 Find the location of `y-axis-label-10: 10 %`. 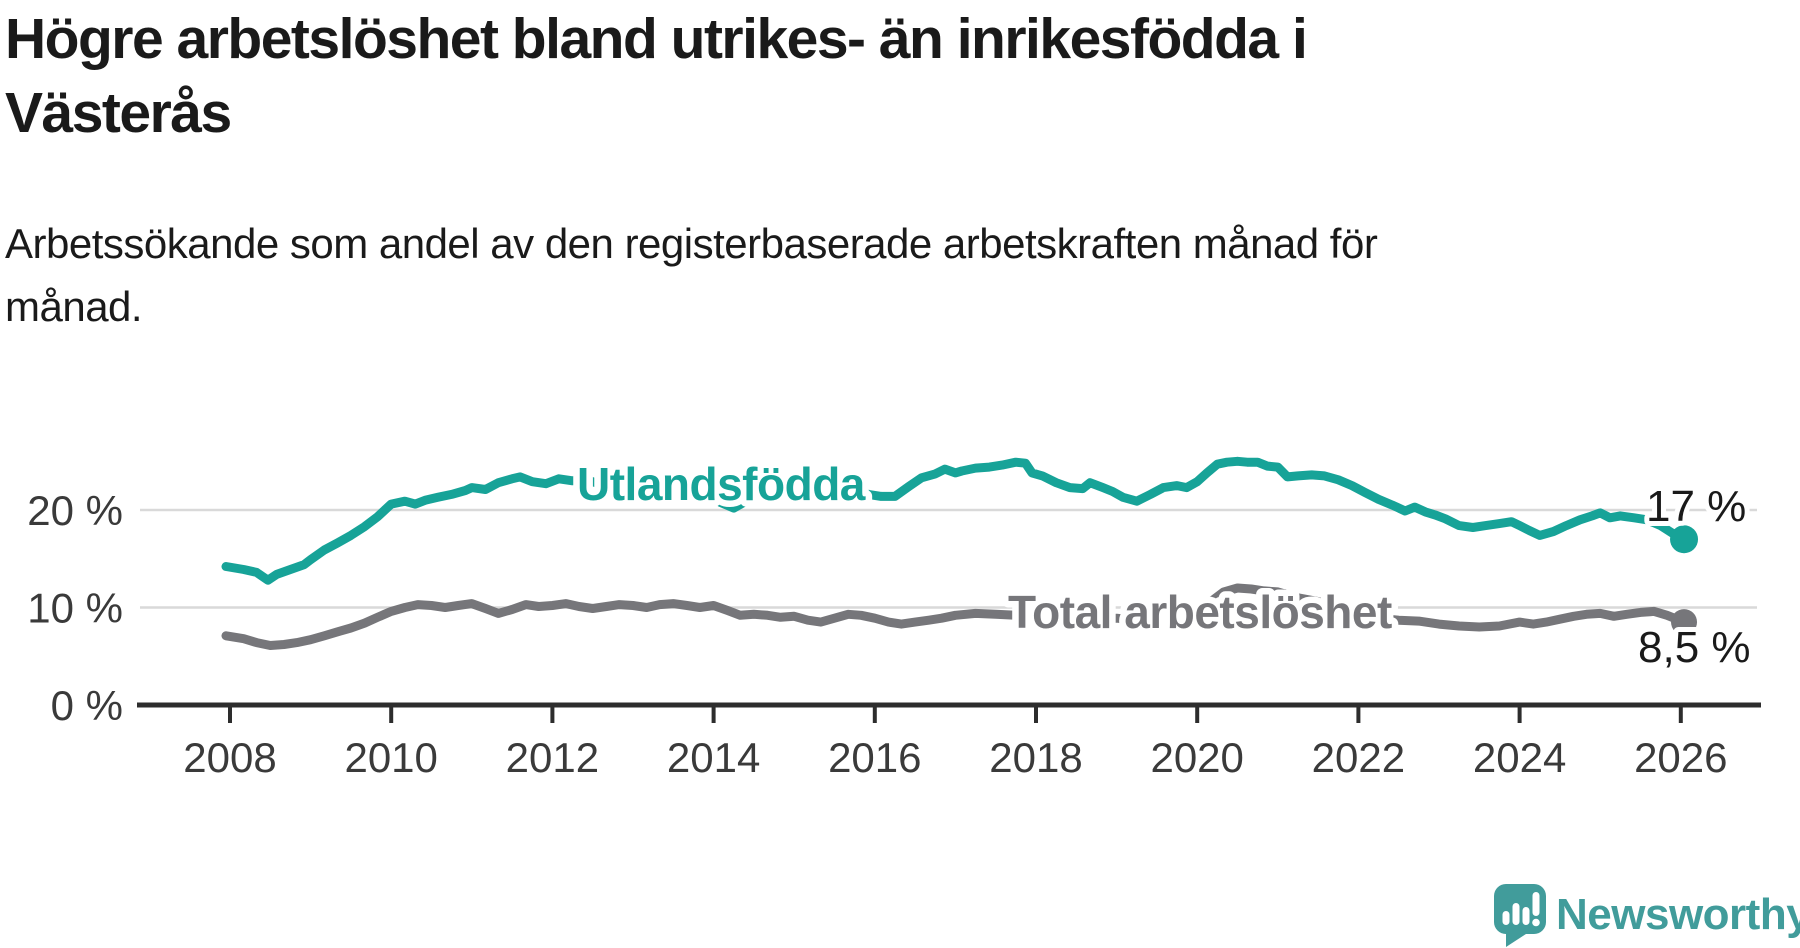

y-axis-label-10: 10 % is located at coordinates (75, 608).